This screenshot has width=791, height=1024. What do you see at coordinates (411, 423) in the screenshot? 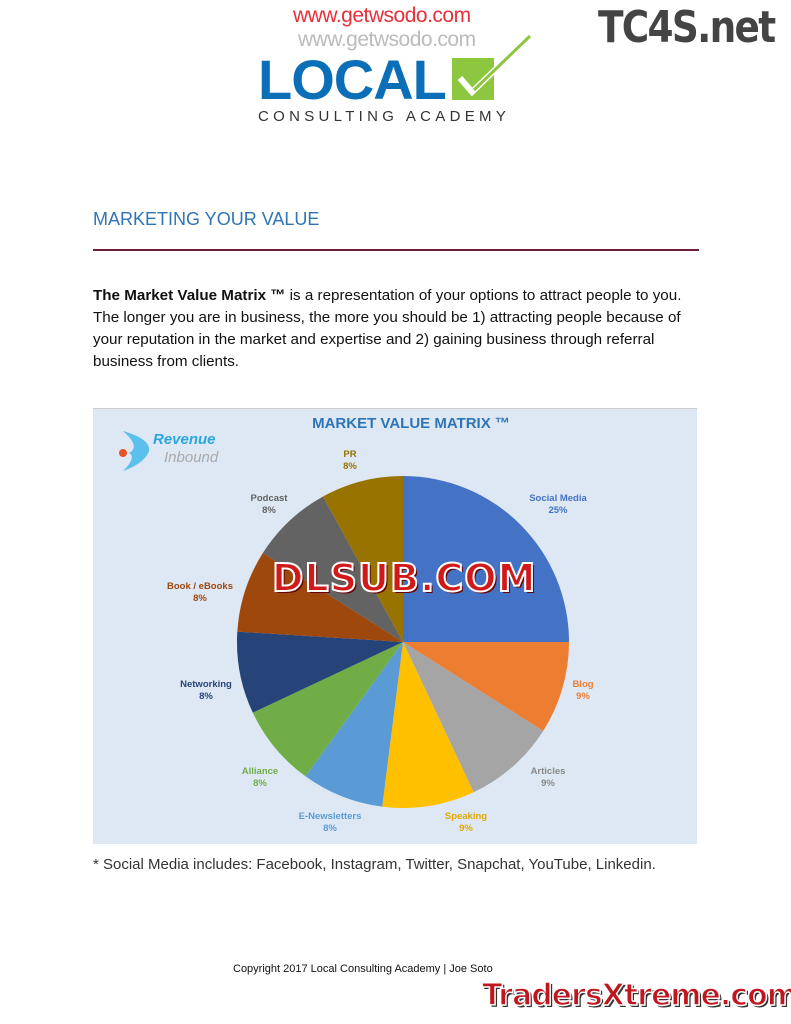
I see `chart-title: MARKET VALUE MATRIX ™` at bounding box center [411, 423].